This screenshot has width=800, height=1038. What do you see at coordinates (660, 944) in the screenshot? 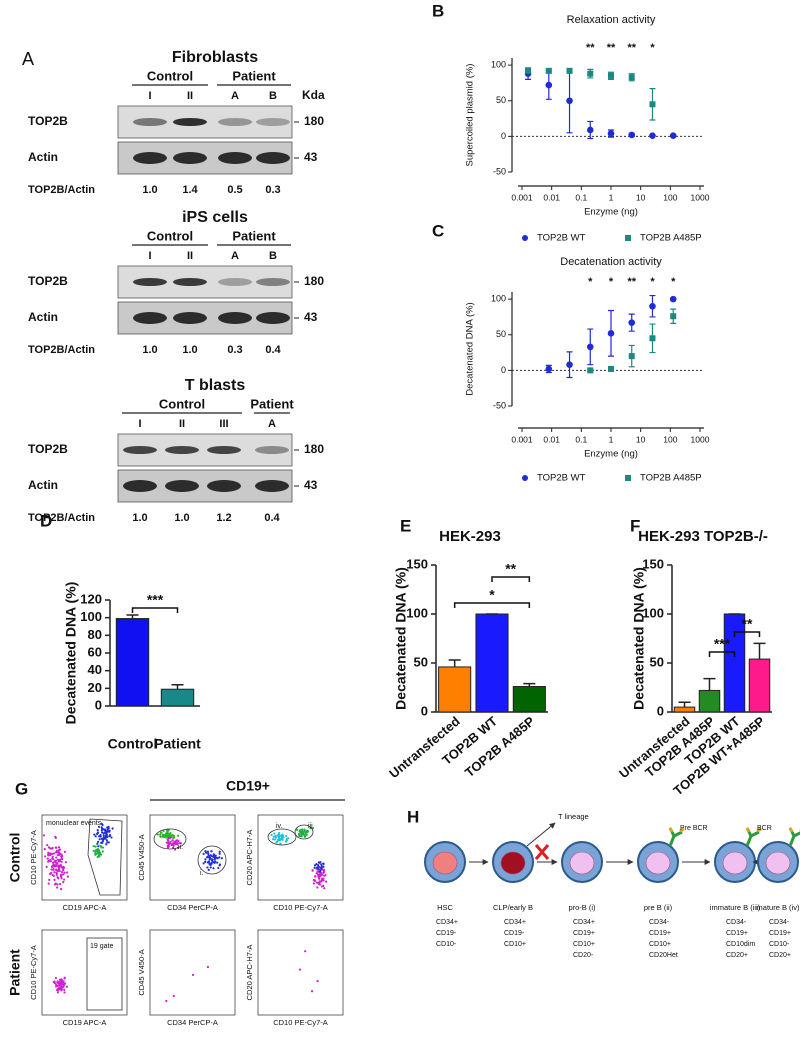
I see `stage-marker: CD10+` at bounding box center [660, 944].